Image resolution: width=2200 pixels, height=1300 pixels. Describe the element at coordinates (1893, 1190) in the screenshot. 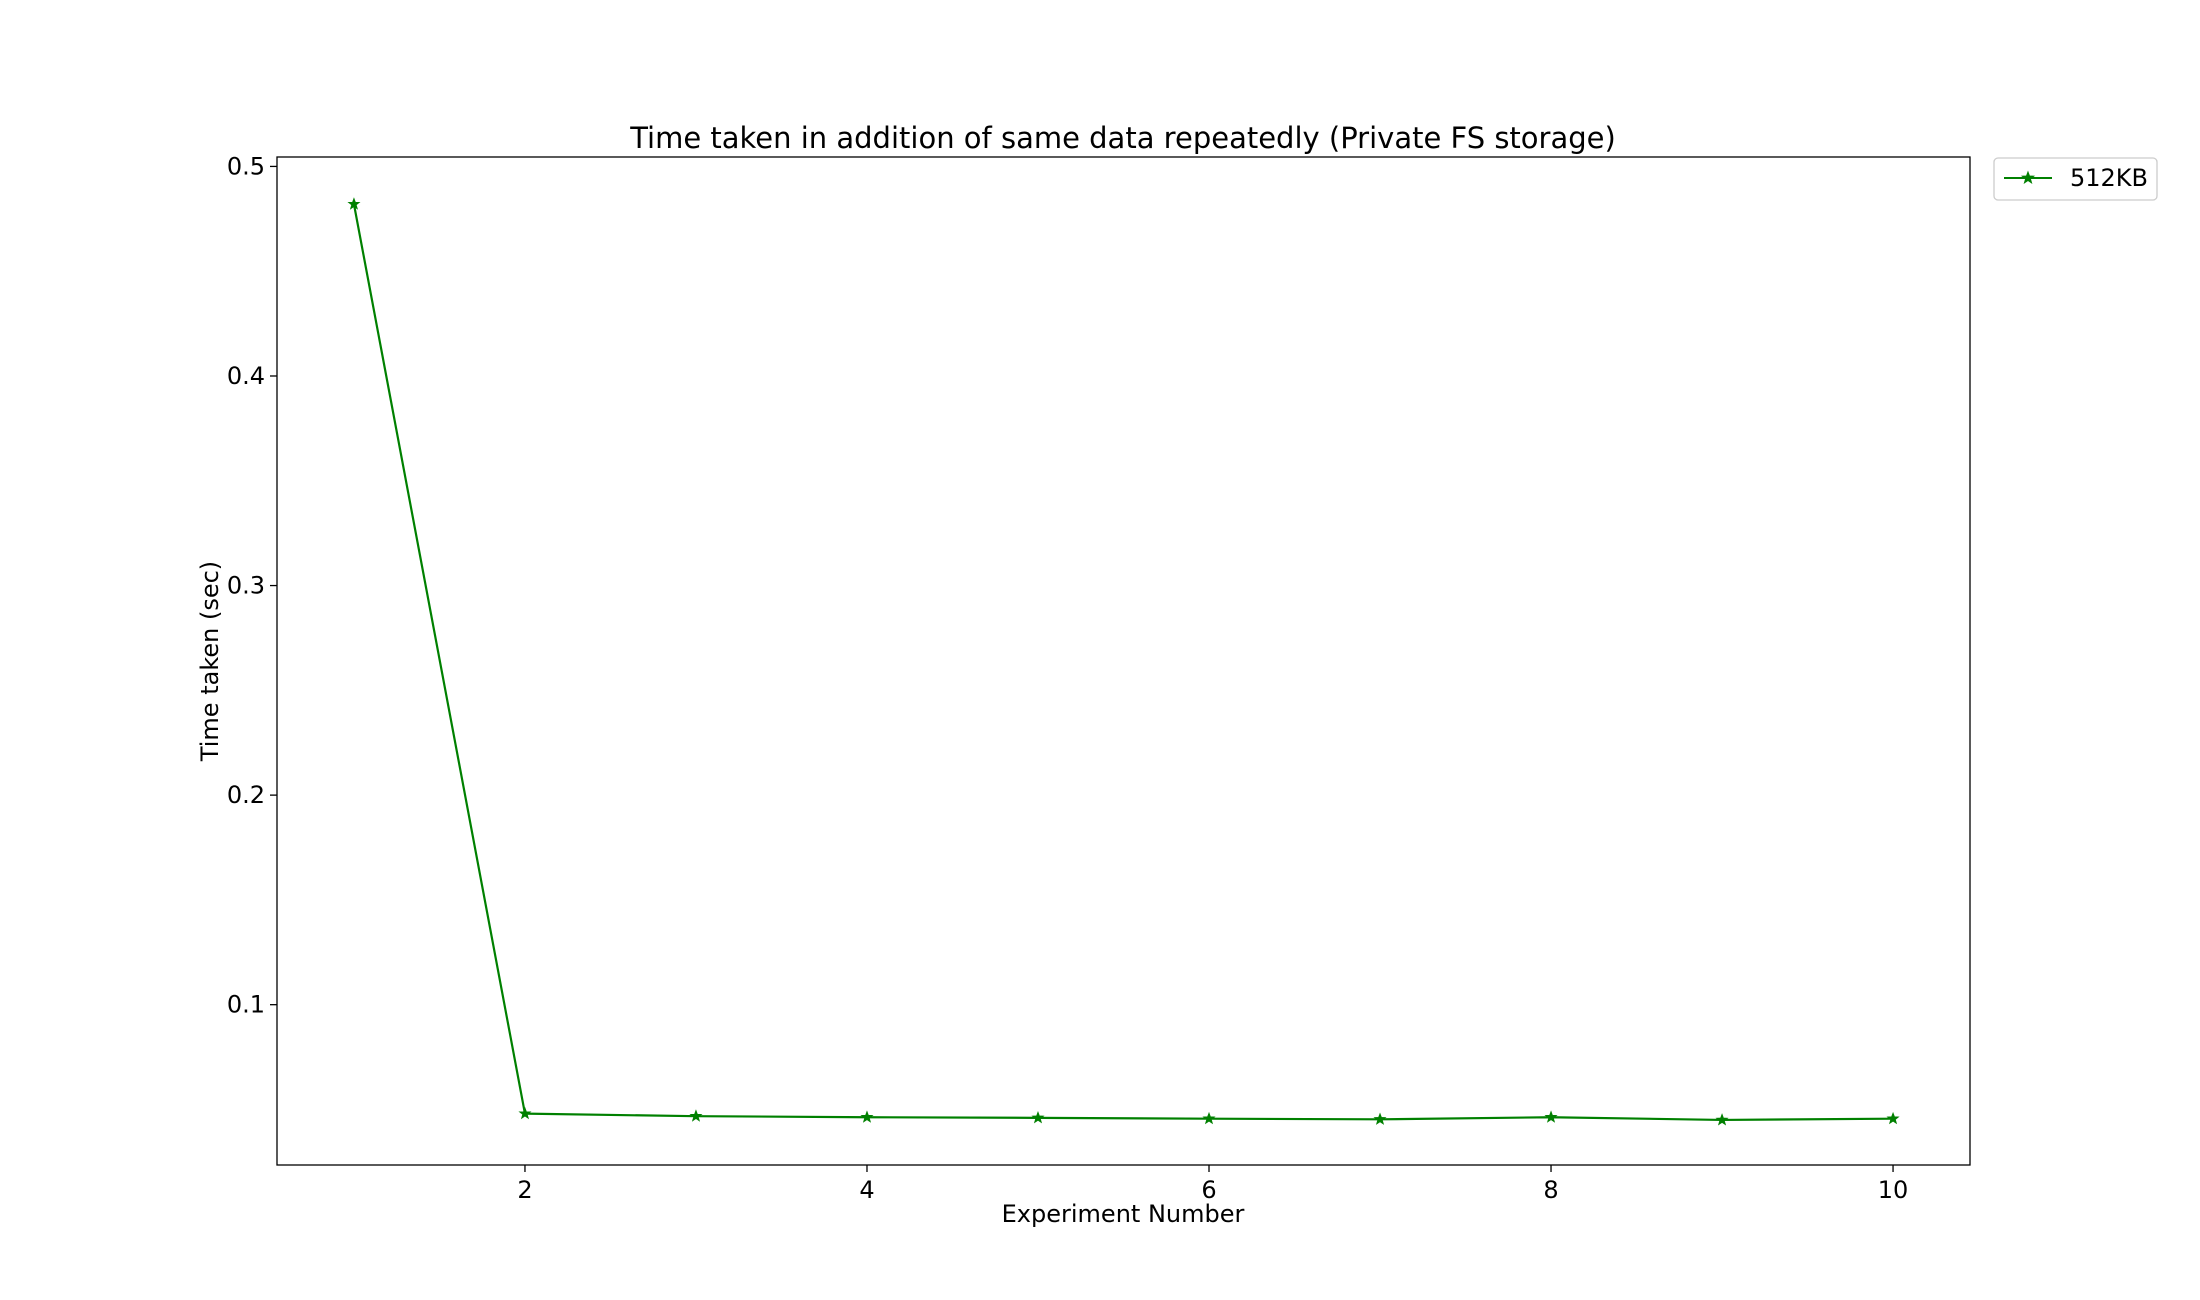

I see `x-tick-label: 10` at that location.